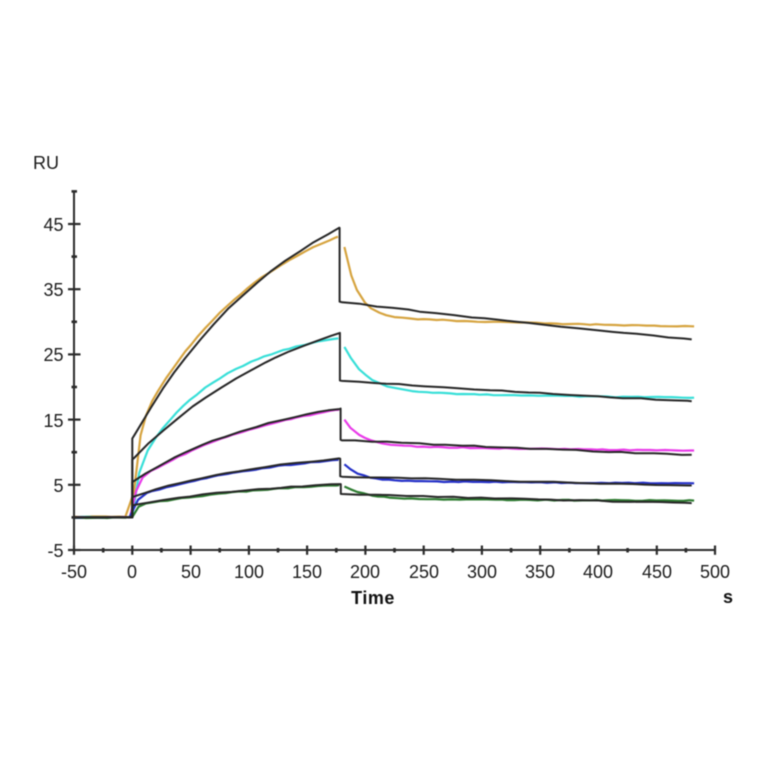 Image resolution: width=764 pixels, height=769 pixels. What do you see at coordinates (373, 598) in the screenshot?
I see `svg-text: Time` at bounding box center [373, 598].